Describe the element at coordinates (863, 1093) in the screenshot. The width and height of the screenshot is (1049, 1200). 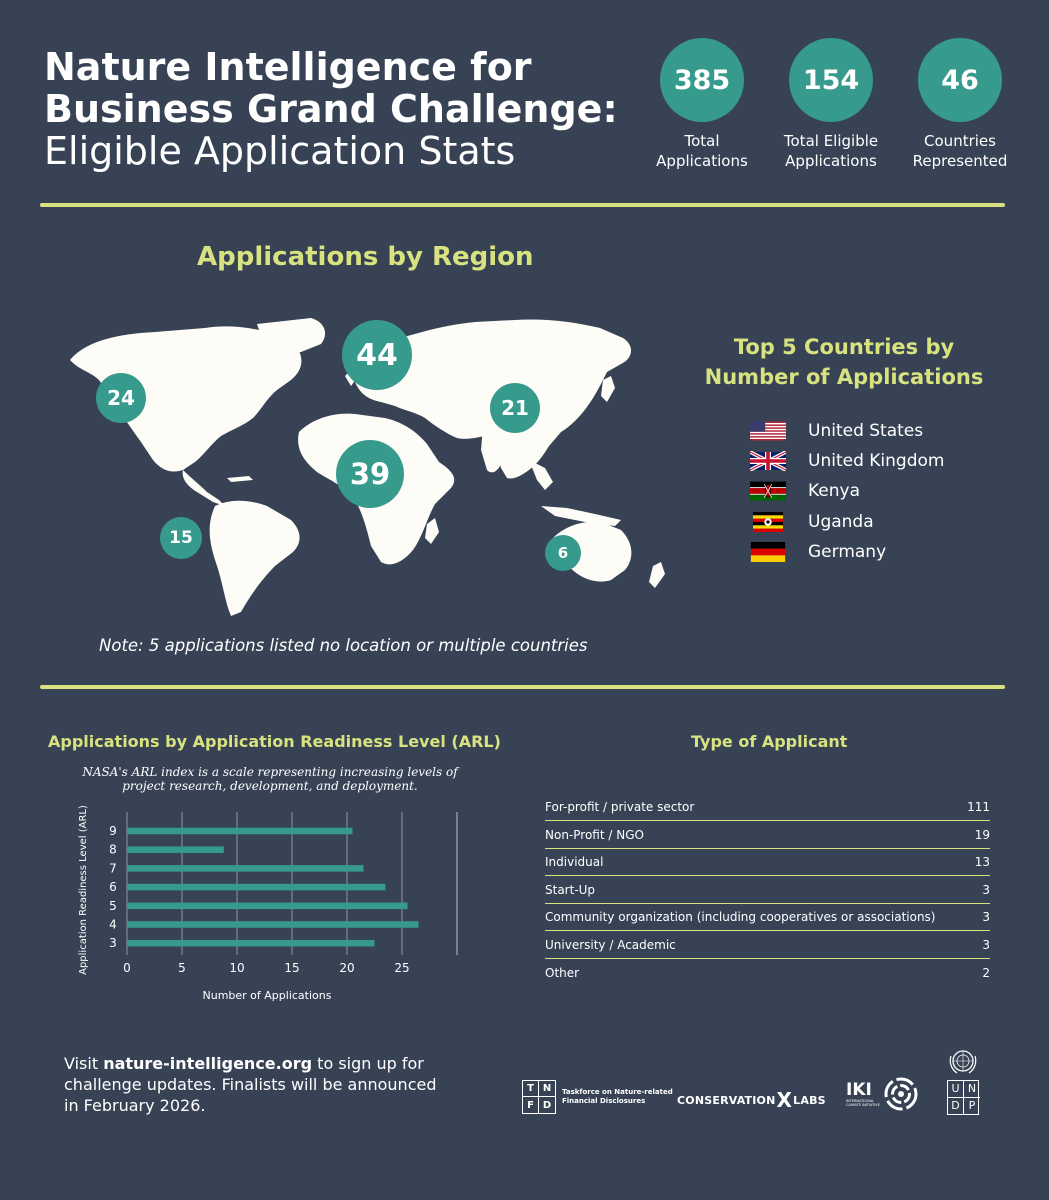
I see `iki-wordmark: IKI INTERNATIONAL CLIMATE INITIATIVE` at that location.